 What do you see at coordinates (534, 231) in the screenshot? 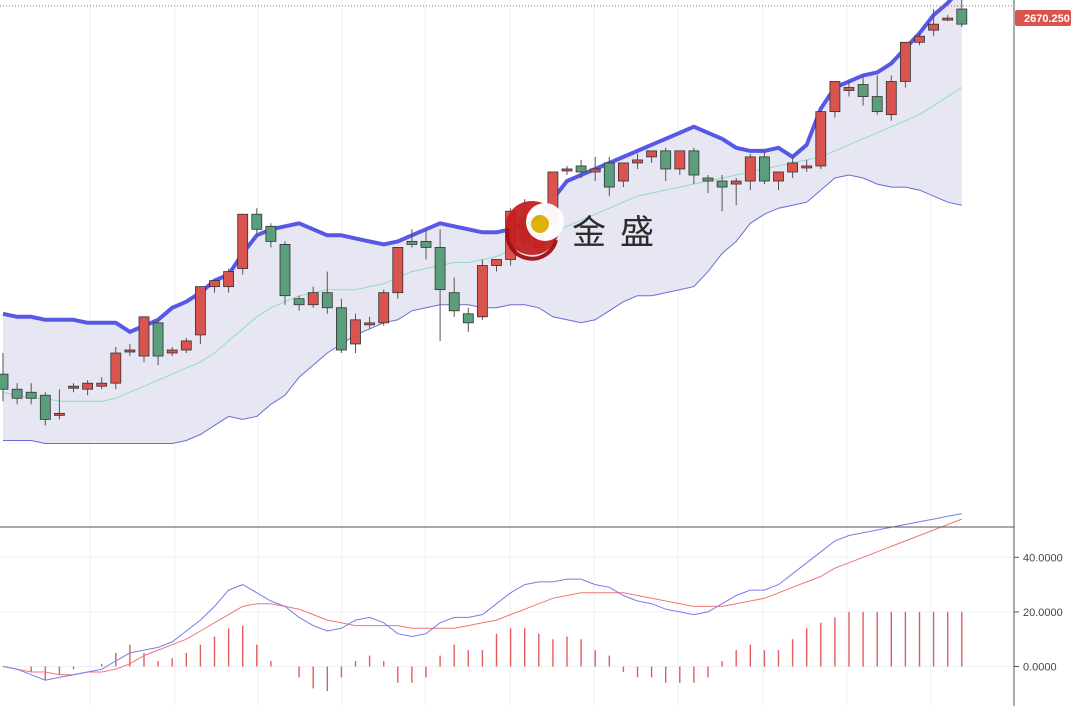
I see `jinsheng-logo-icon` at bounding box center [534, 231].